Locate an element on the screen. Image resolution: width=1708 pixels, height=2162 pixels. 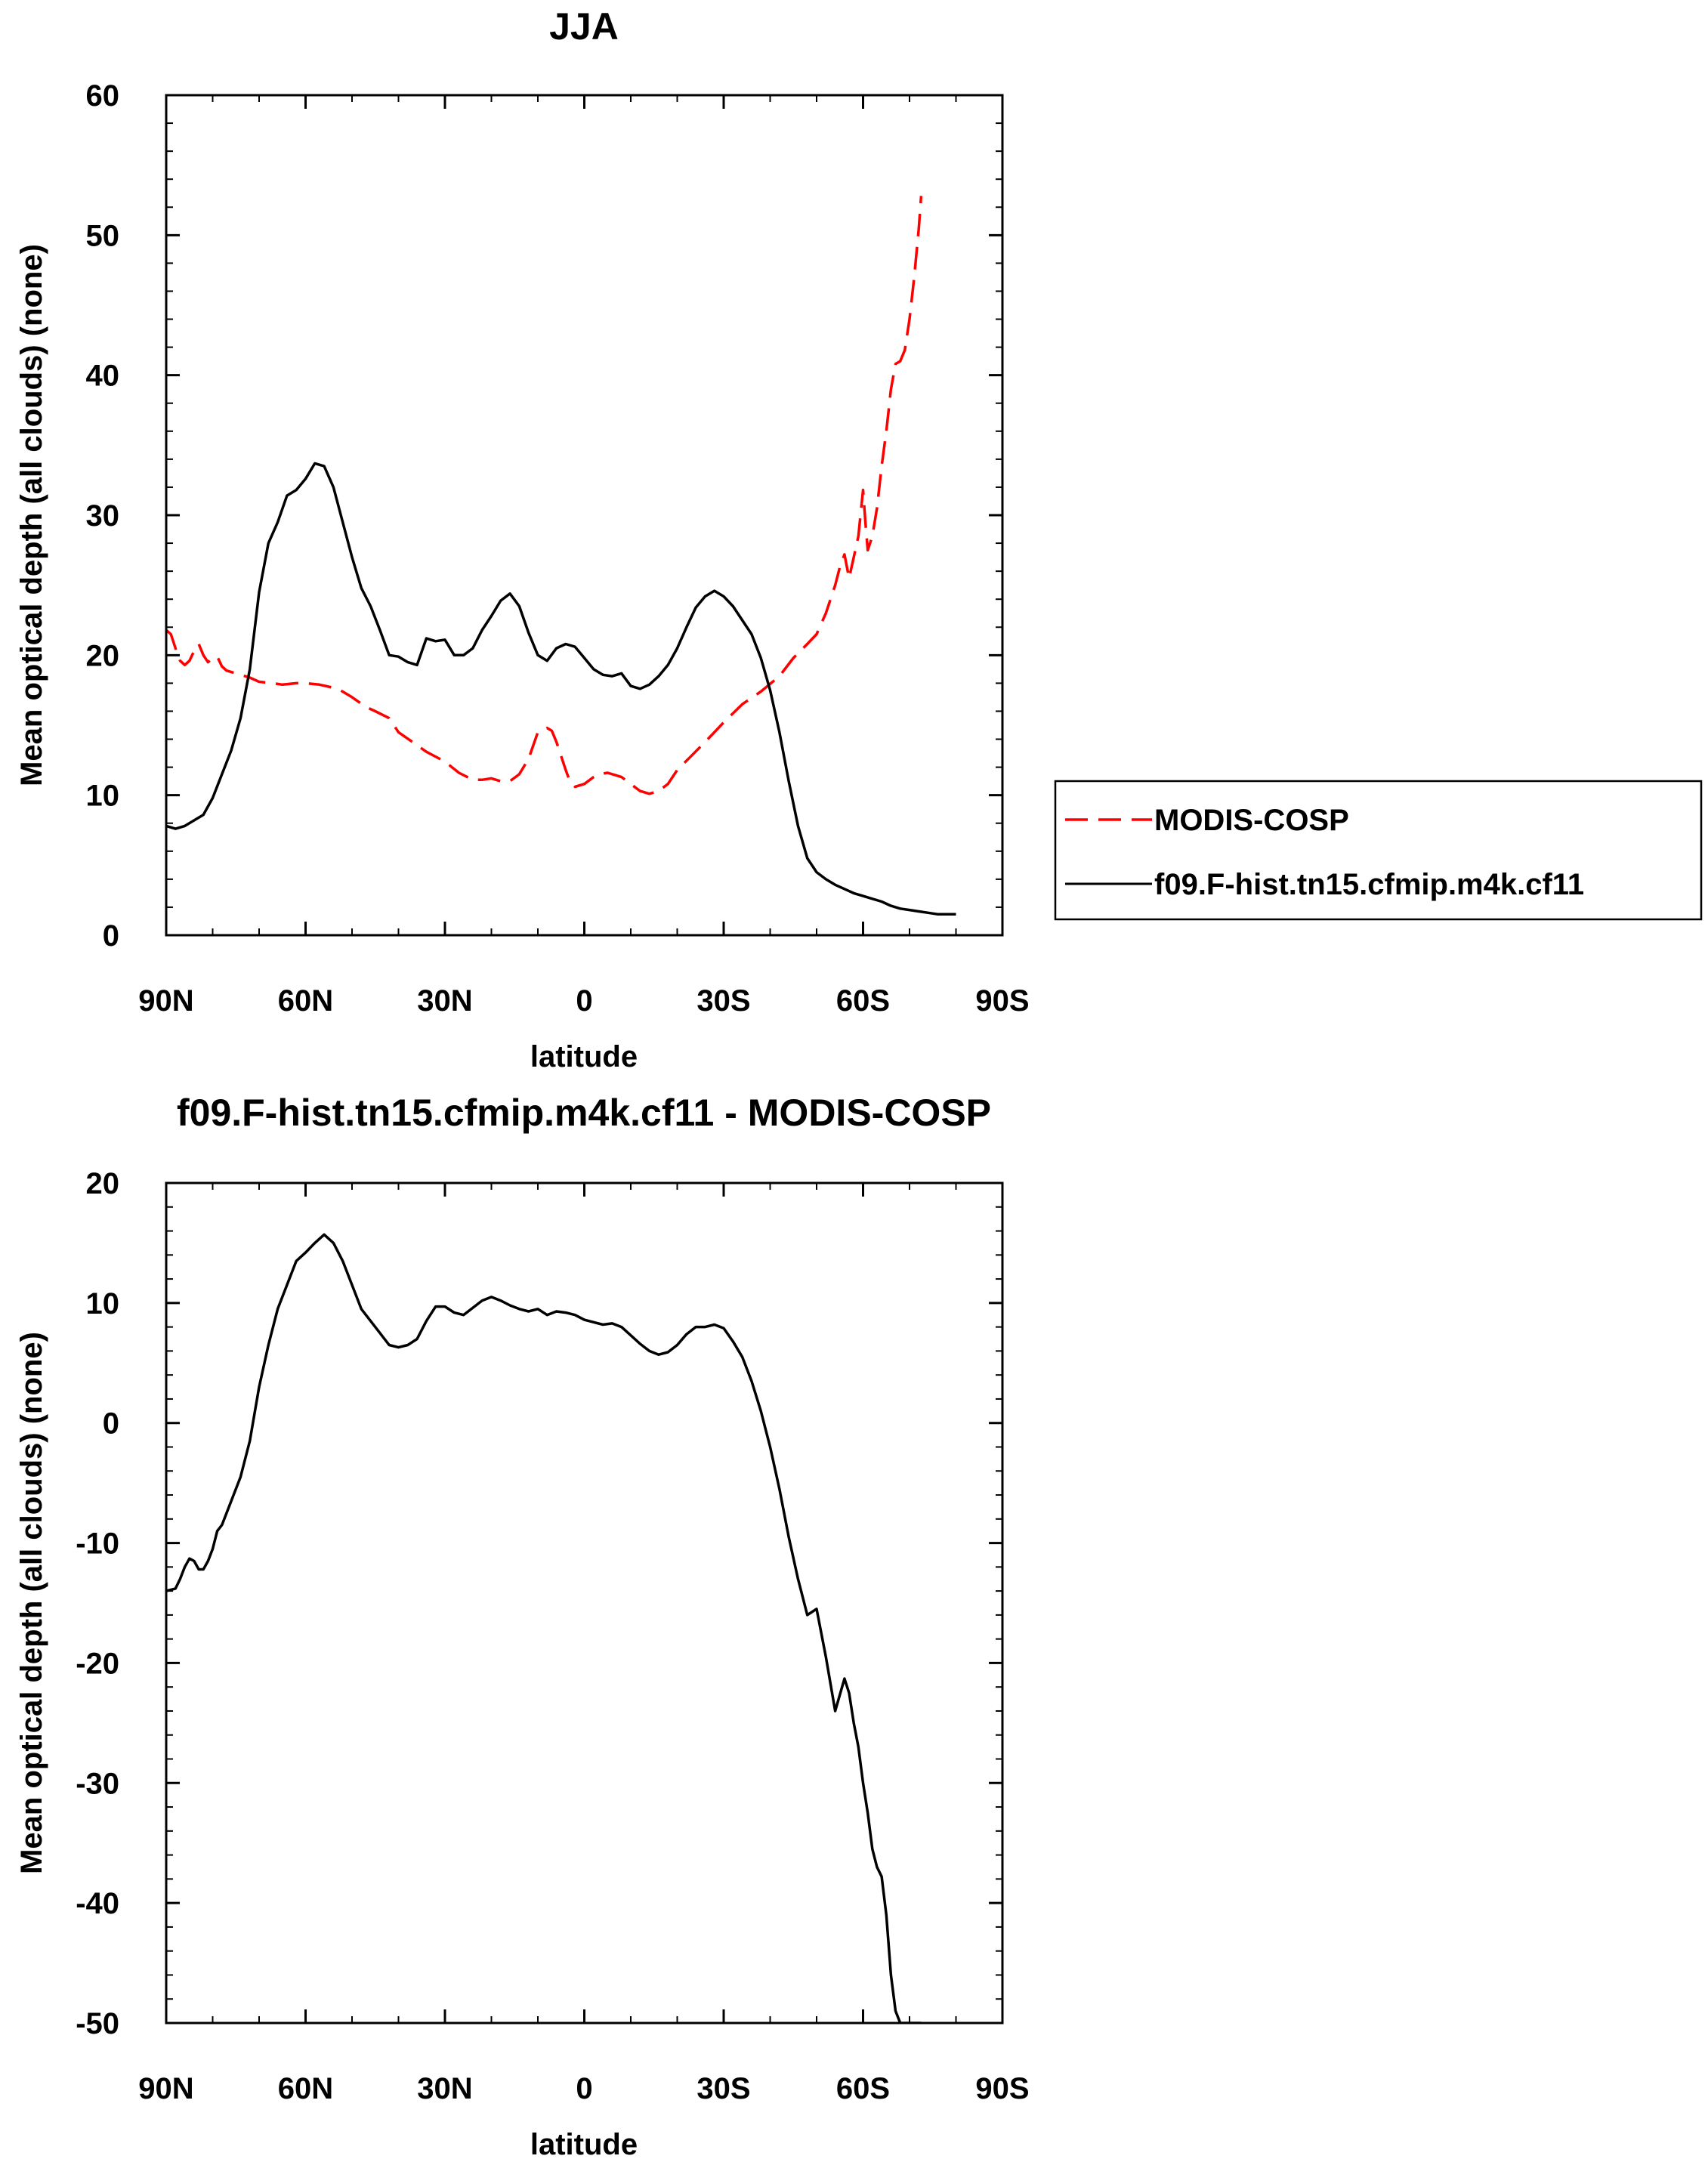
bottom-x-tick-labels: 90N 60N 30N 0 30S 60S 90S is located at coordinates (583, 2088).